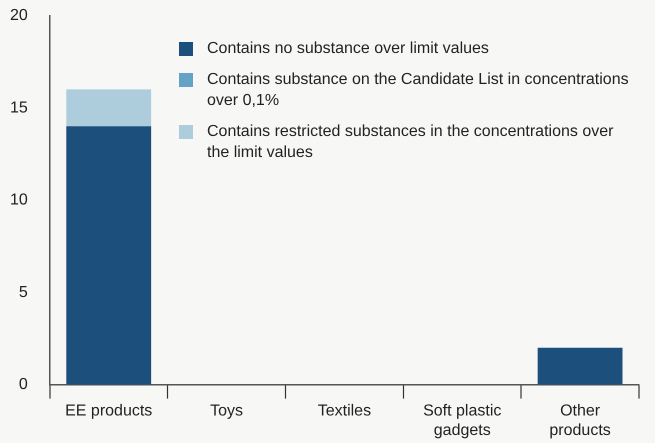  Describe the element at coordinates (227, 411) in the screenshot. I see `x-tick-label: Toys` at that location.